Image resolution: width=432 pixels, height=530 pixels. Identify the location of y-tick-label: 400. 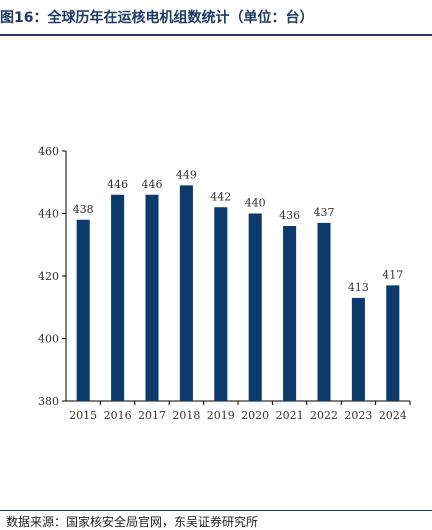
(48, 339).